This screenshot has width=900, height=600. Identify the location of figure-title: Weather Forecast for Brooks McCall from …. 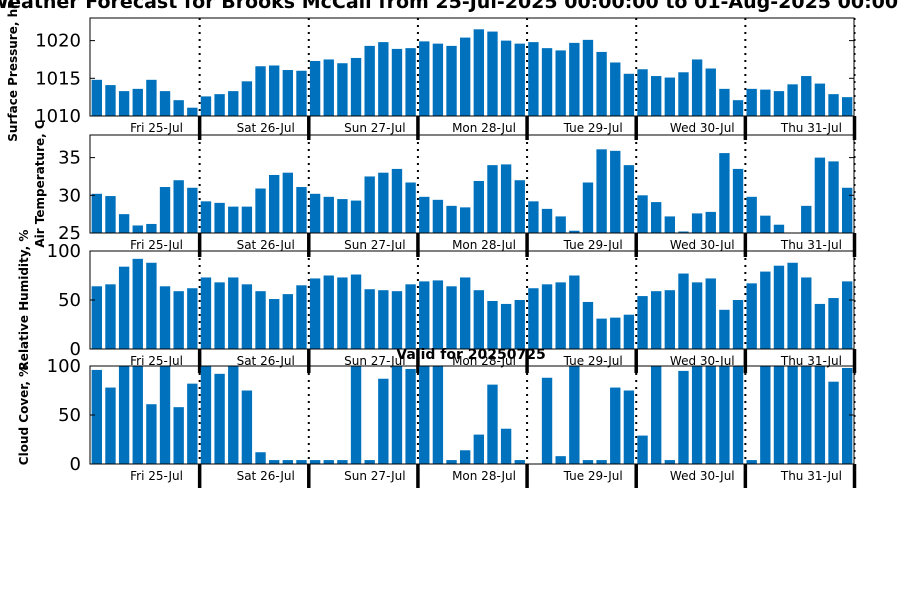
(450, 6).